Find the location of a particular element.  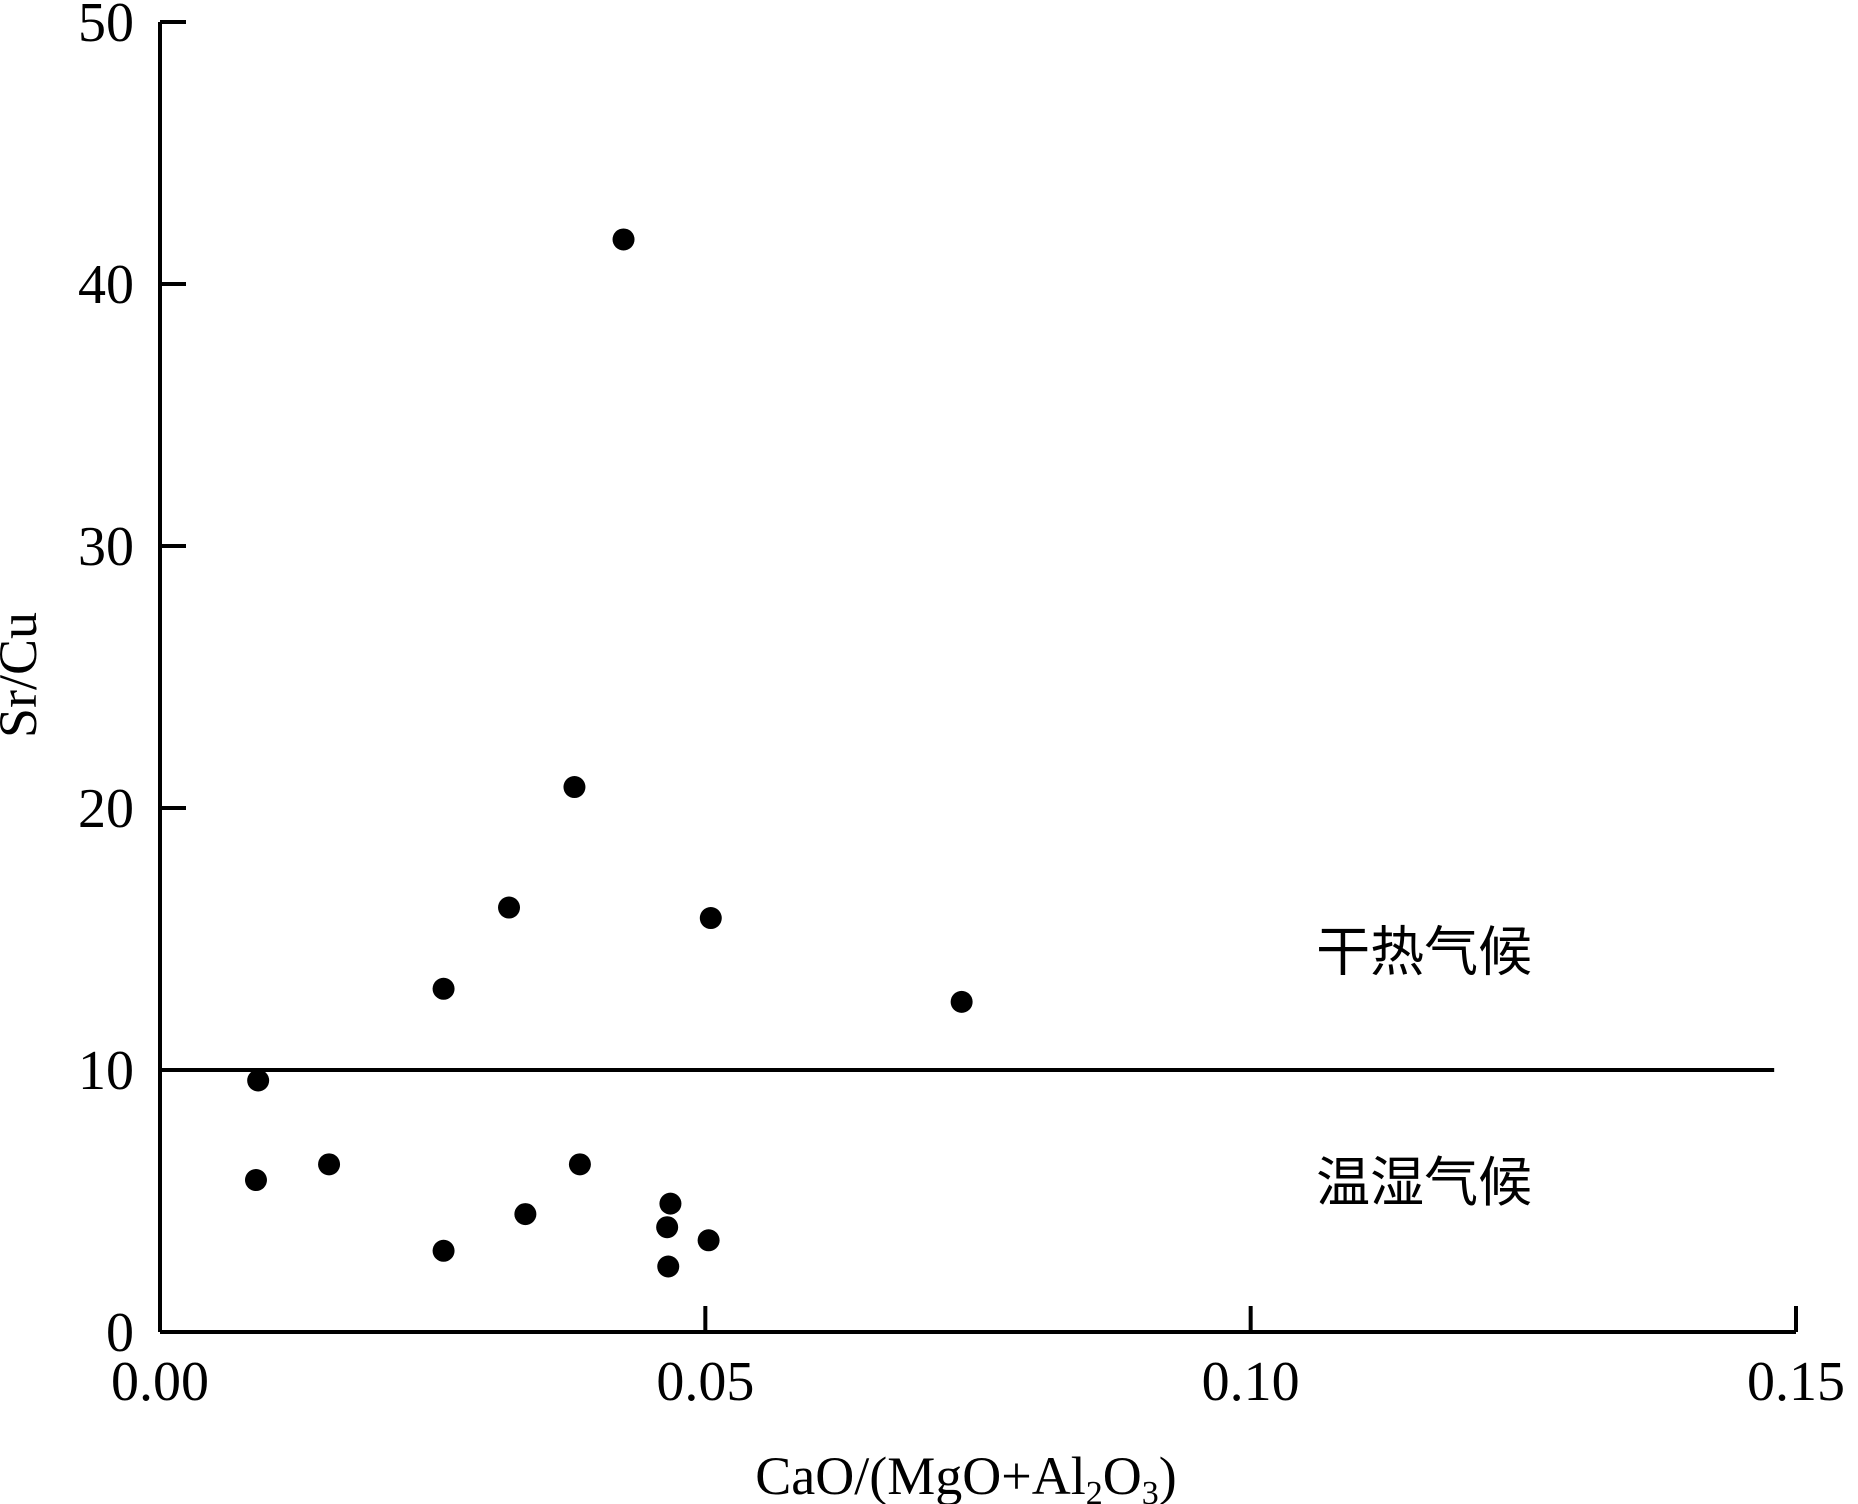

x-axis-label: CaO/(MgO+Al2O3) is located at coordinates (965, 1475).